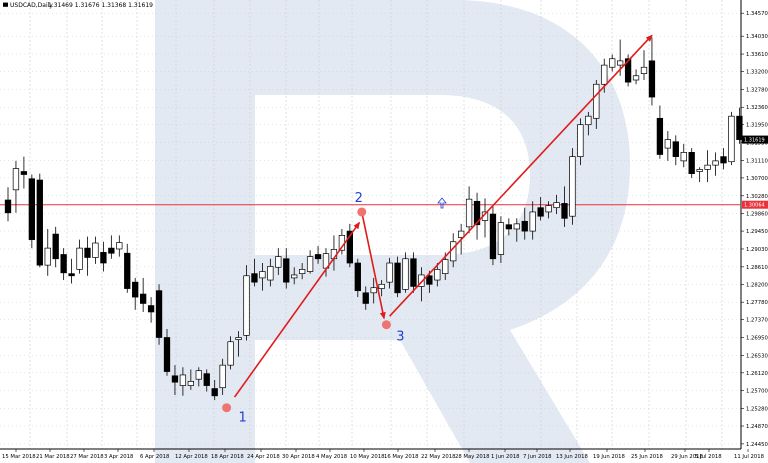 This screenshot has width=768, height=463. Describe the element at coordinates (400, 337) in the screenshot. I see `wave-point-label: 3` at that location.